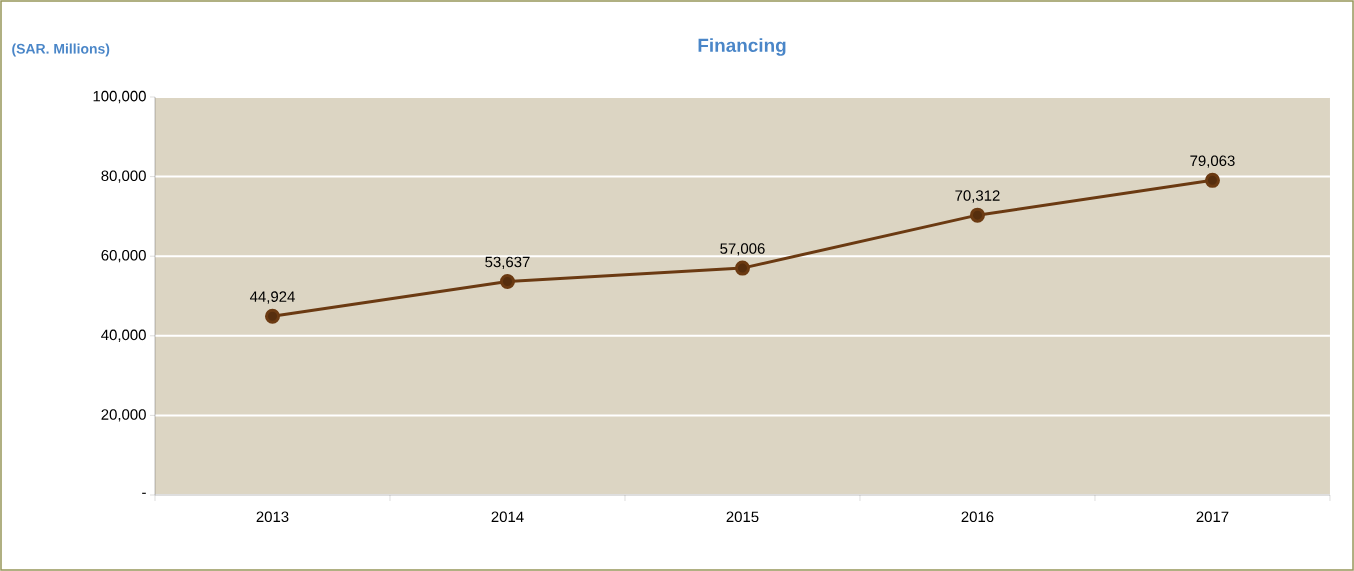 This screenshot has height=571, width=1354. What do you see at coordinates (1212, 161) in the screenshot?
I see `data-label: 79,063` at bounding box center [1212, 161].